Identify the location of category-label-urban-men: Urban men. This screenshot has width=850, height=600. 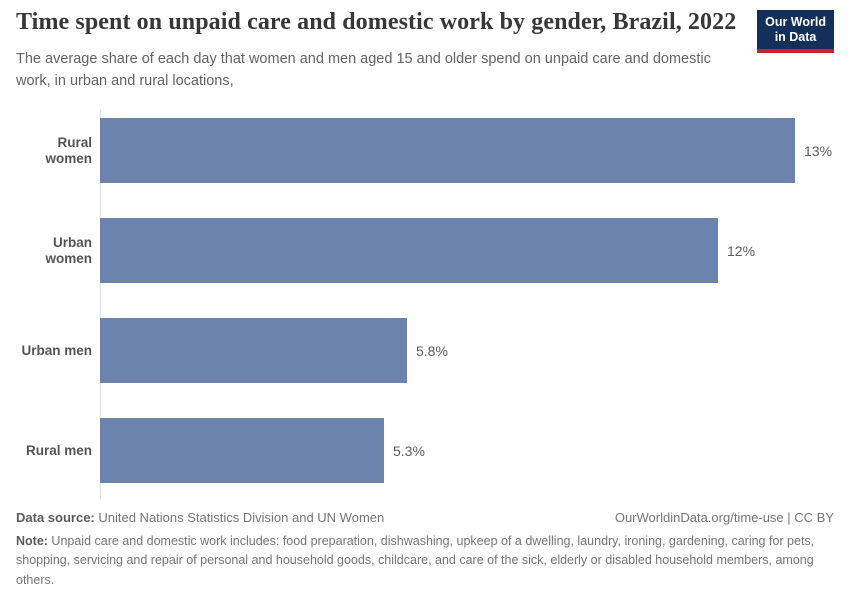
(56, 350).